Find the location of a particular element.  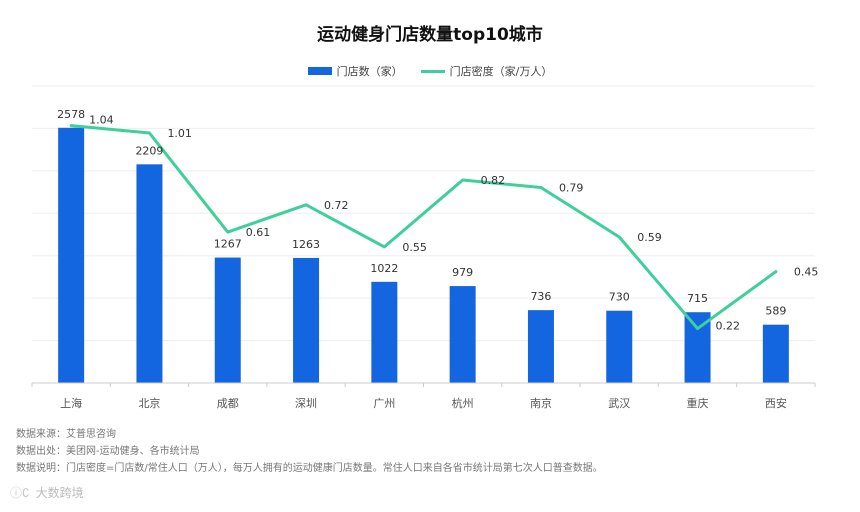

legend-line-swatch is located at coordinates (432, 71).